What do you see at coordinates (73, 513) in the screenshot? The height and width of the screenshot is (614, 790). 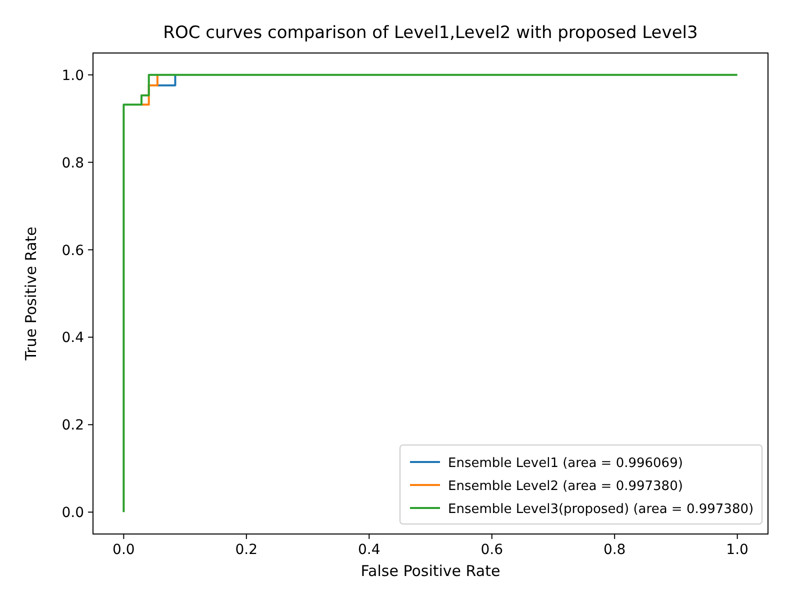 I see `y-tick-label: 0.0` at bounding box center [73, 513].